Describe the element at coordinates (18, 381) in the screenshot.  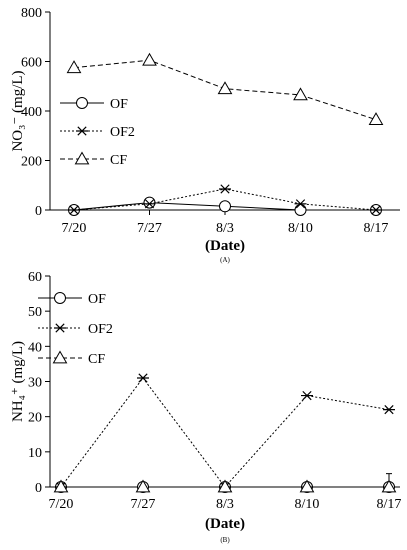
I see `y-axis-title: NH₄⁺ (mg/L)` at that location.